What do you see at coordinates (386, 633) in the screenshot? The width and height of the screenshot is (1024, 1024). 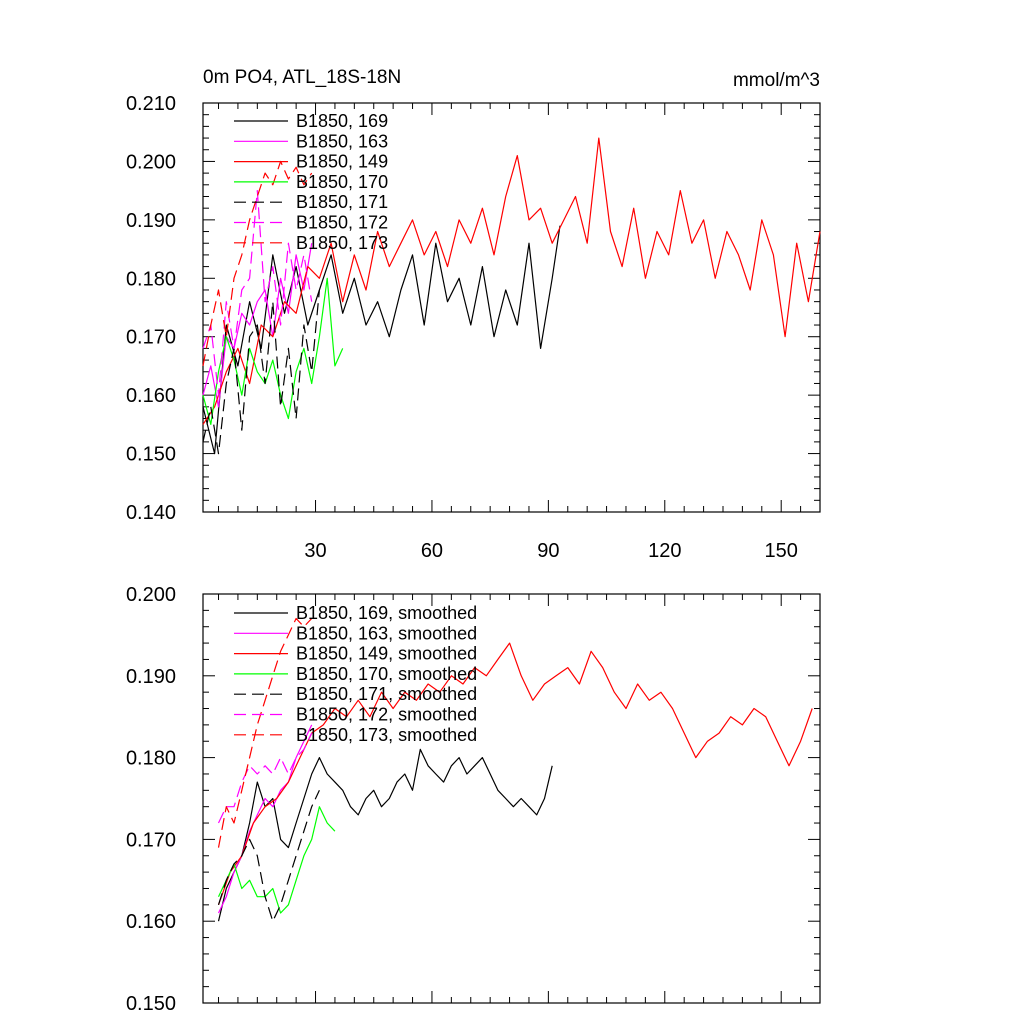 I see `legend-label: B1850, 163, smoothed` at bounding box center [386, 633].